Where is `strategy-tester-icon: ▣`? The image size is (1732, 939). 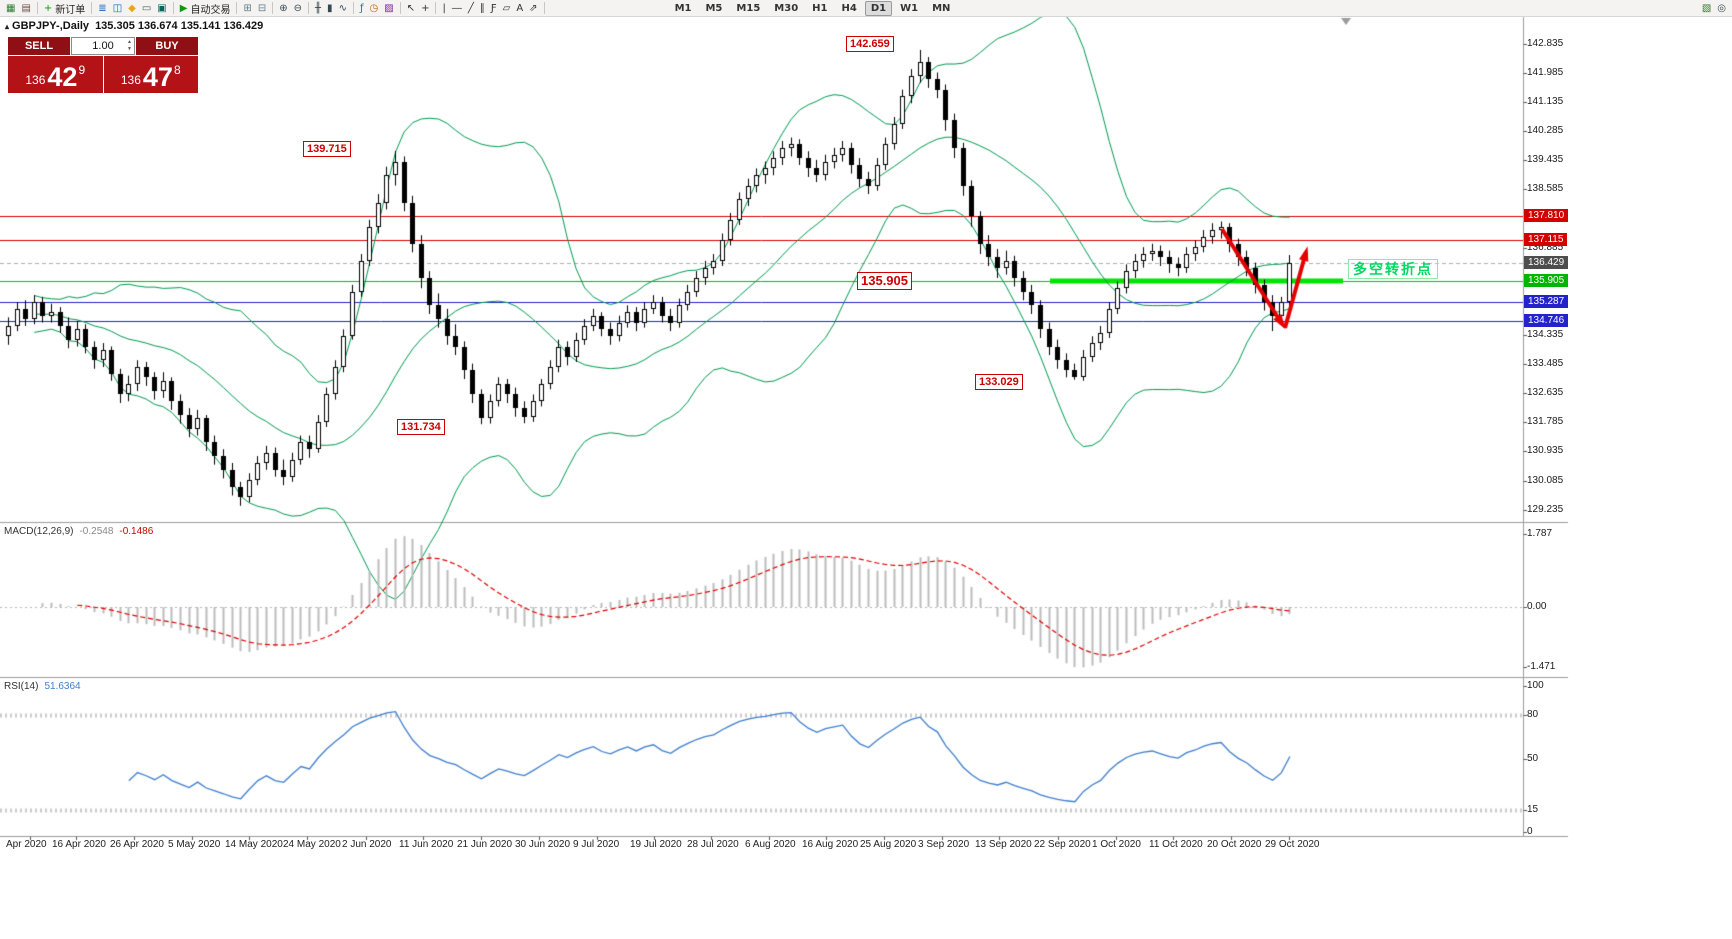 strategy-tester-icon: ▣ is located at coordinates (162, 8).